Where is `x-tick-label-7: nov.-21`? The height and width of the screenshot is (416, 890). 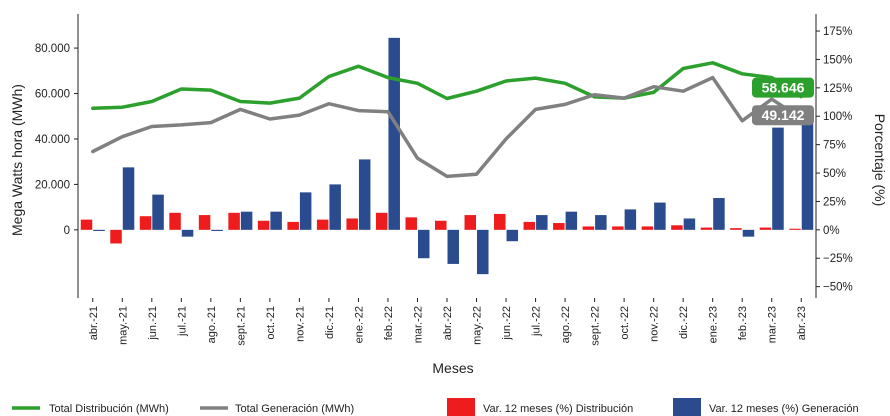
x-tick-label-7: nov.-21 is located at coordinates (300, 324).